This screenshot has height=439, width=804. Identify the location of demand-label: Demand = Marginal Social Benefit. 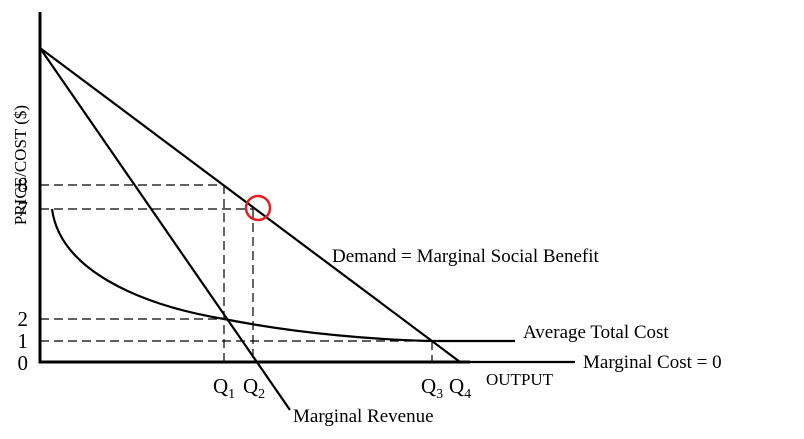
(466, 256).